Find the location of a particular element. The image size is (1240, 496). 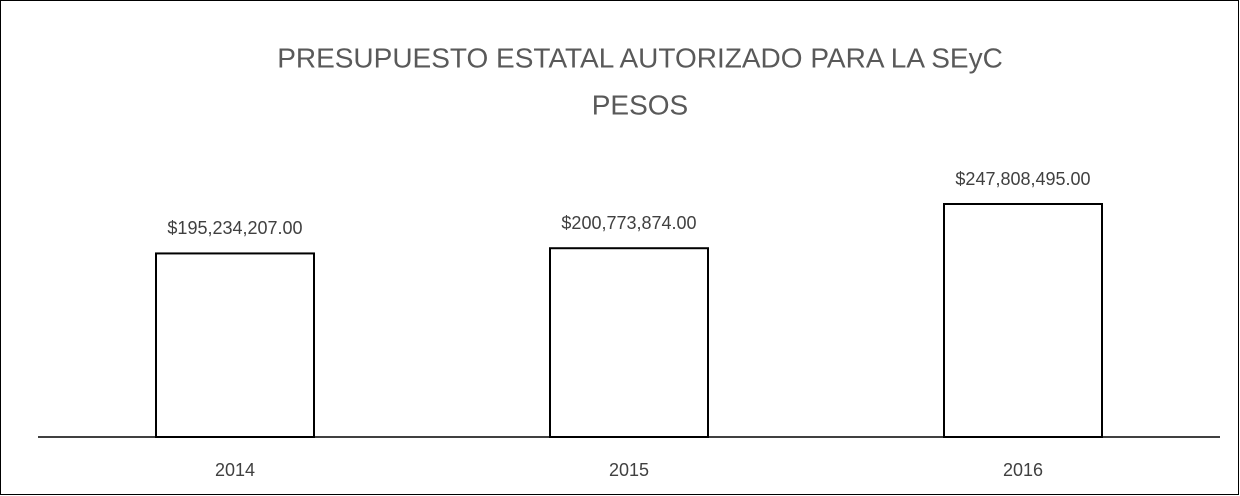

data-label: $200,773,874.00 is located at coordinates (628, 223).